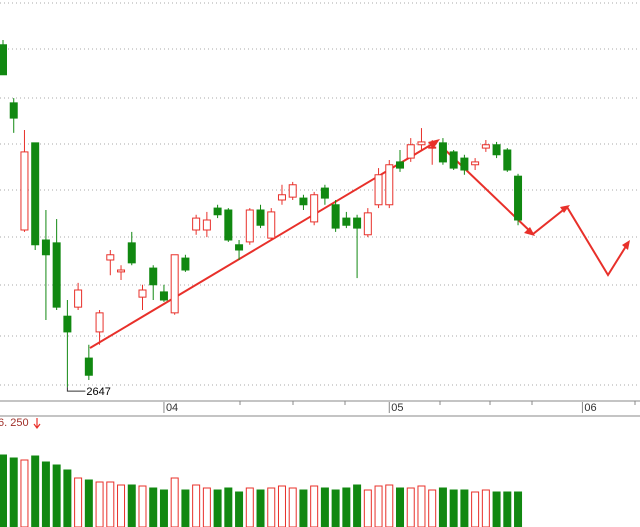  I want to click on x-tick-label: 05, so click(397, 408).